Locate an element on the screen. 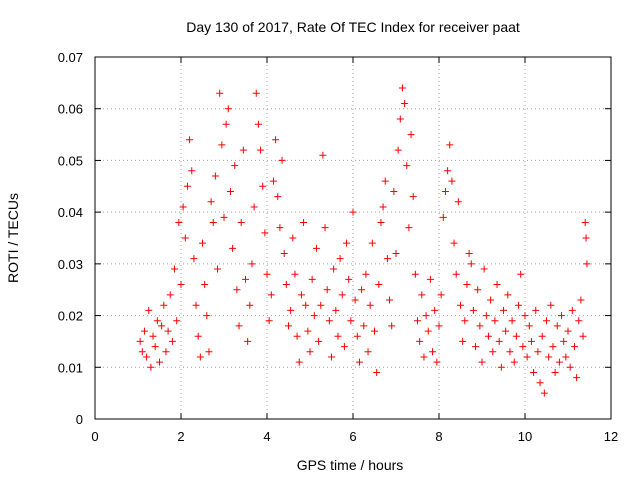  x-tick-label: 4 is located at coordinates (266, 436).